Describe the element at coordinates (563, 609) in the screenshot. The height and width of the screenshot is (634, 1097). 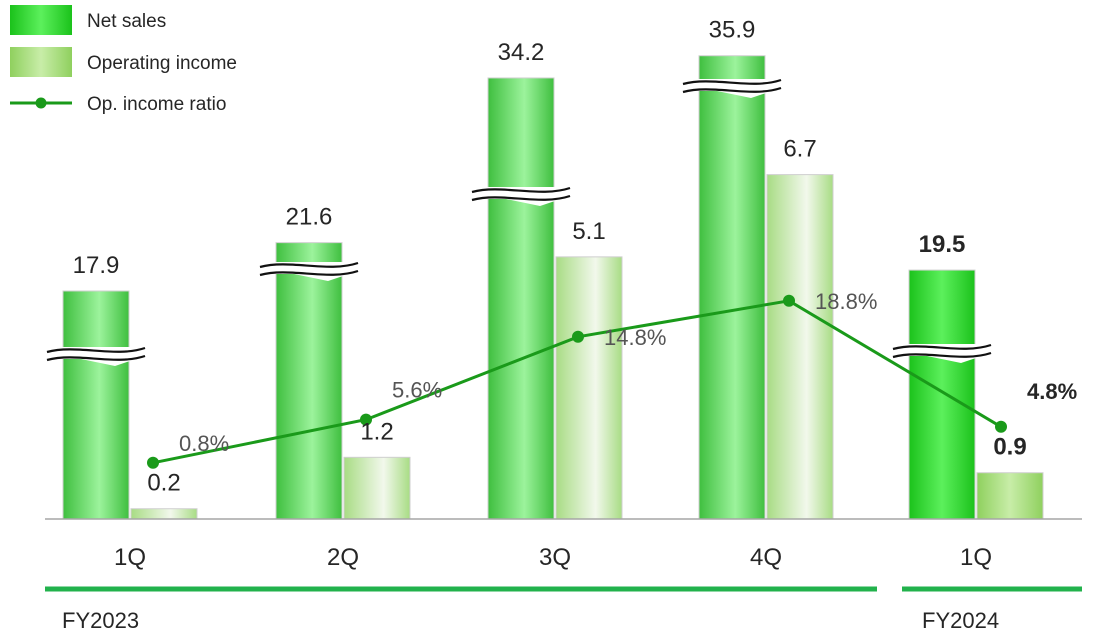
I see `fiscal-year-groups: FY2023 FY2024` at that location.